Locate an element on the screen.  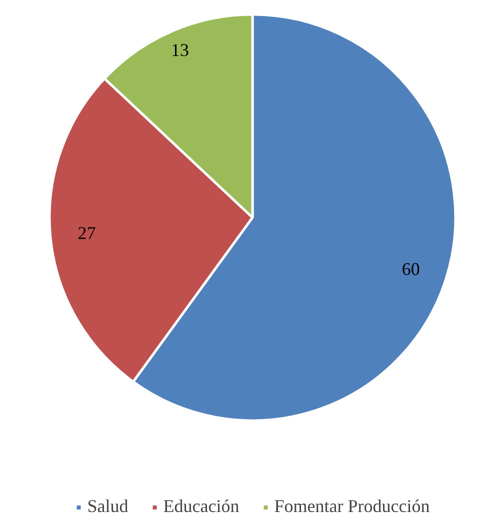
data-label: 60 is located at coordinates (411, 268).